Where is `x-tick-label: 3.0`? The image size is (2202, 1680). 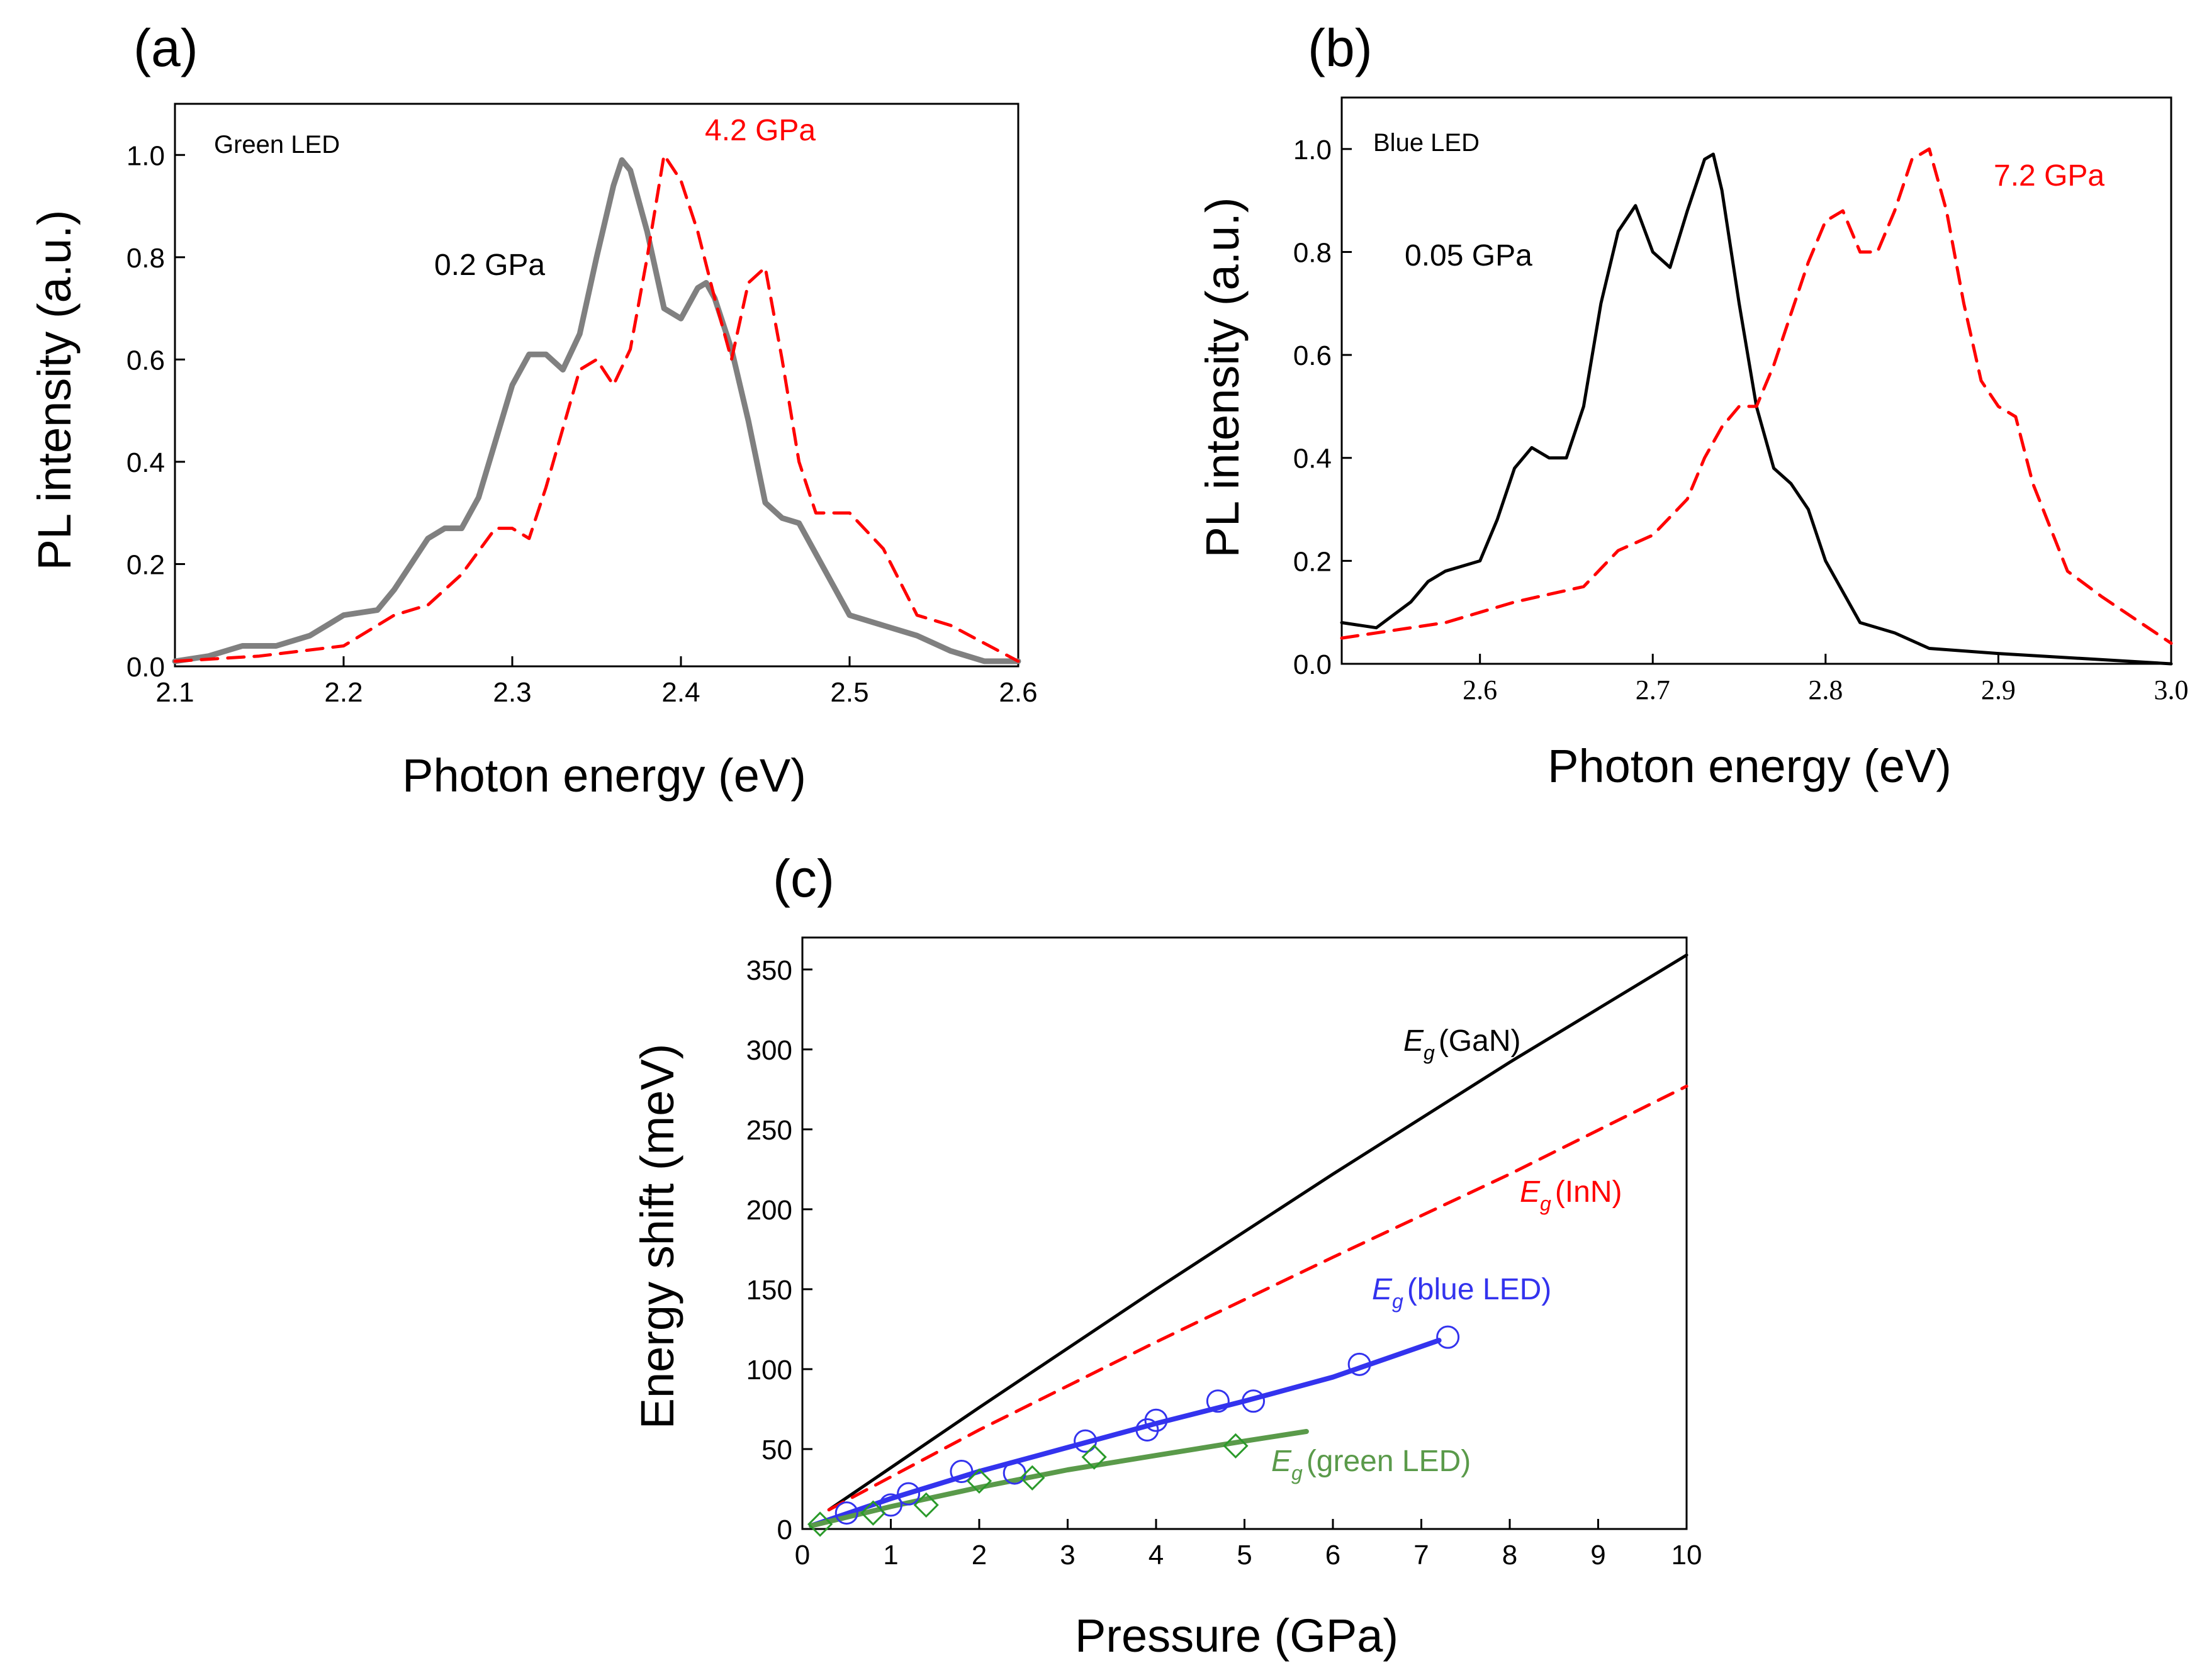
x-tick-label: 3.0 is located at coordinates (2171, 690).